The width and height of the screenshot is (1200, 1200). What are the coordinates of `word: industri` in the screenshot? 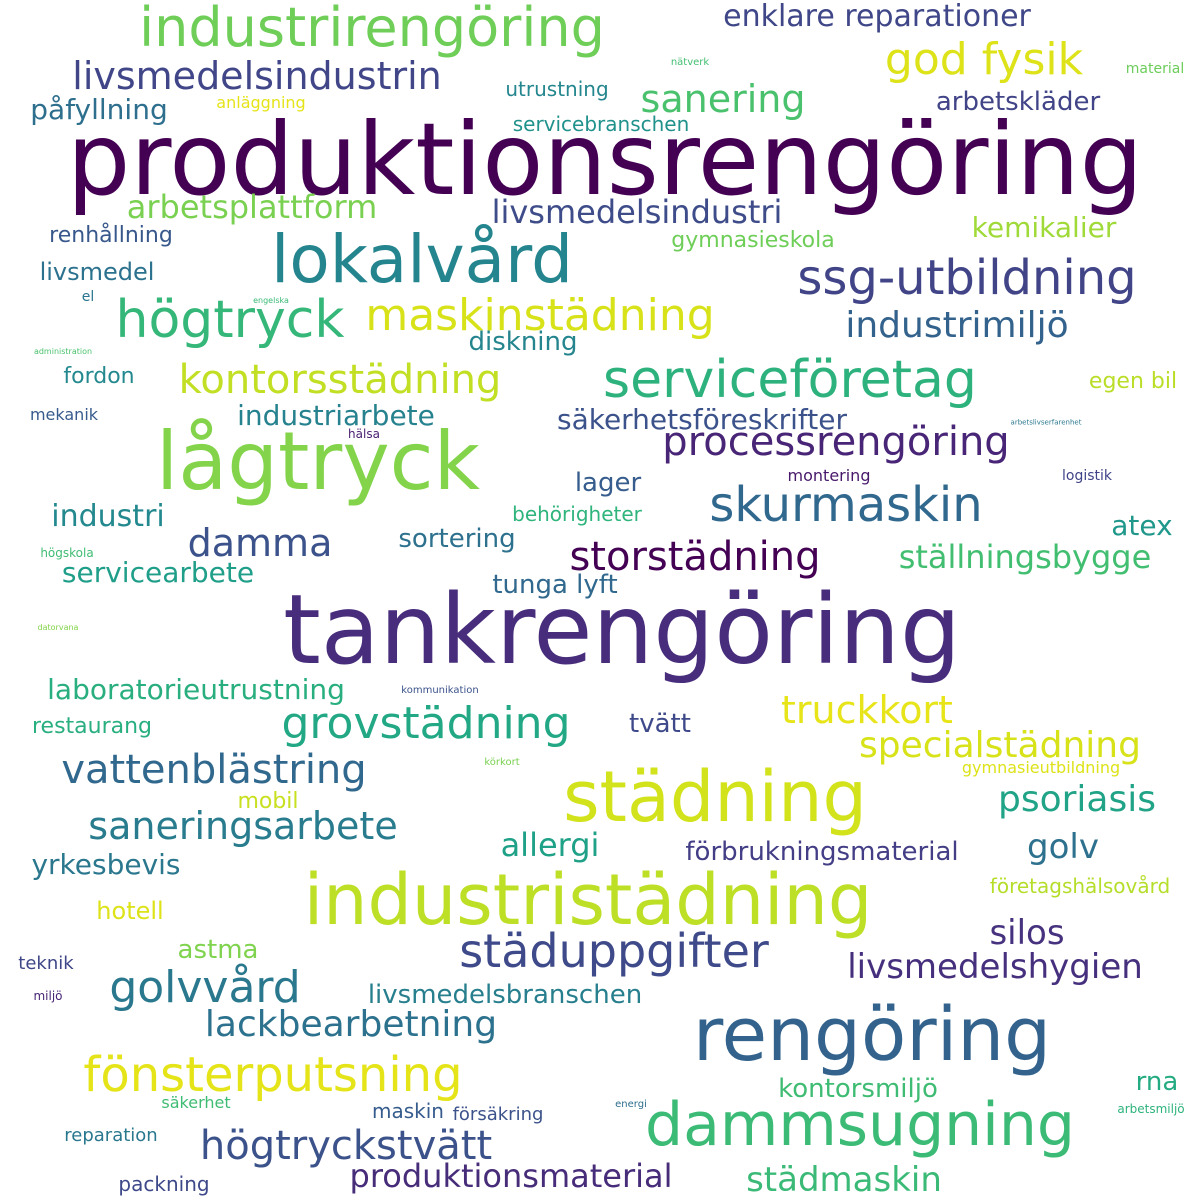 It's located at (108, 516).